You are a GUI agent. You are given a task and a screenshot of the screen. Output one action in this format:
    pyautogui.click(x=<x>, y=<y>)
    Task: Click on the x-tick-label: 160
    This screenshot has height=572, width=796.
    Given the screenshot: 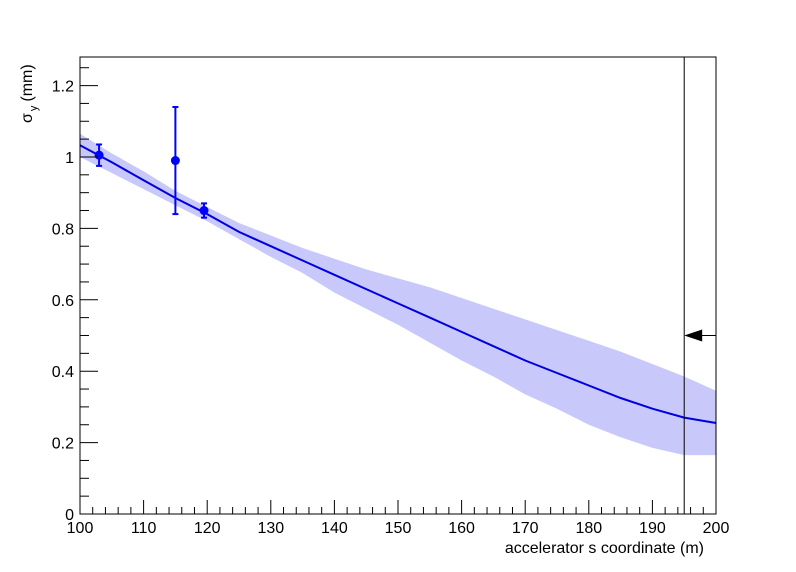 What is the action you would take?
    pyautogui.click(x=461, y=528)
    